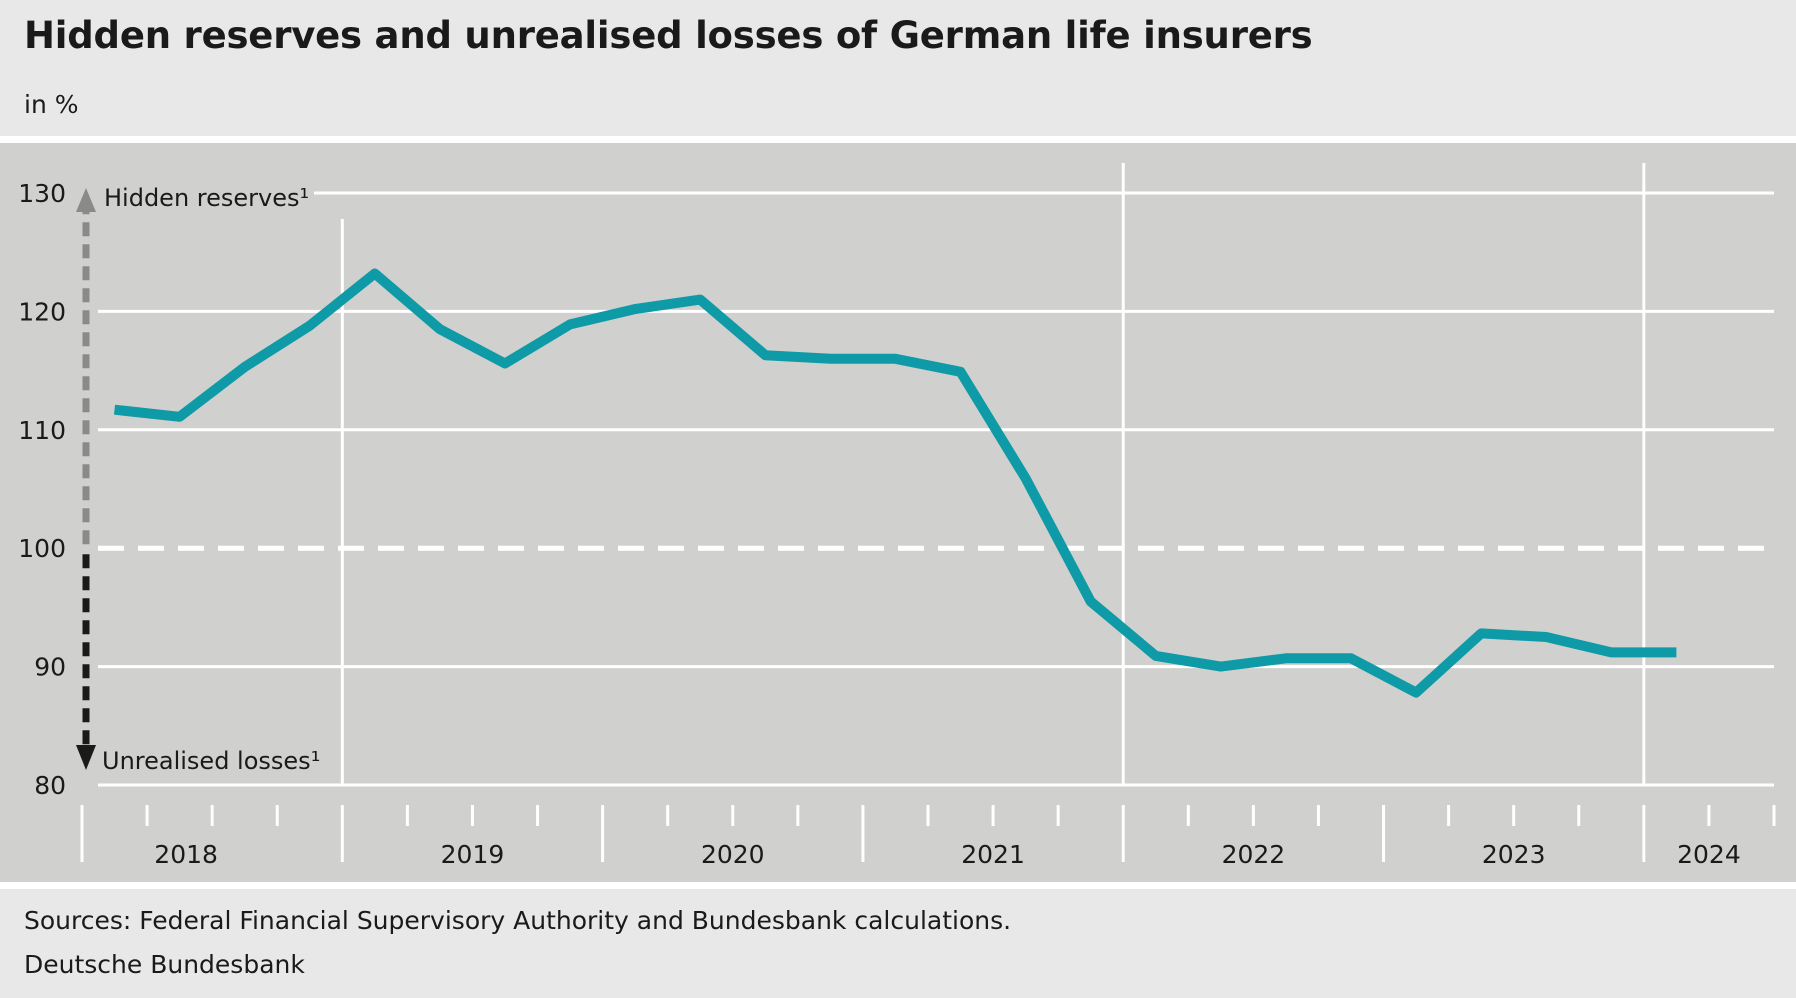  I want to click on y-tick-label: 80, so click(50, 785).